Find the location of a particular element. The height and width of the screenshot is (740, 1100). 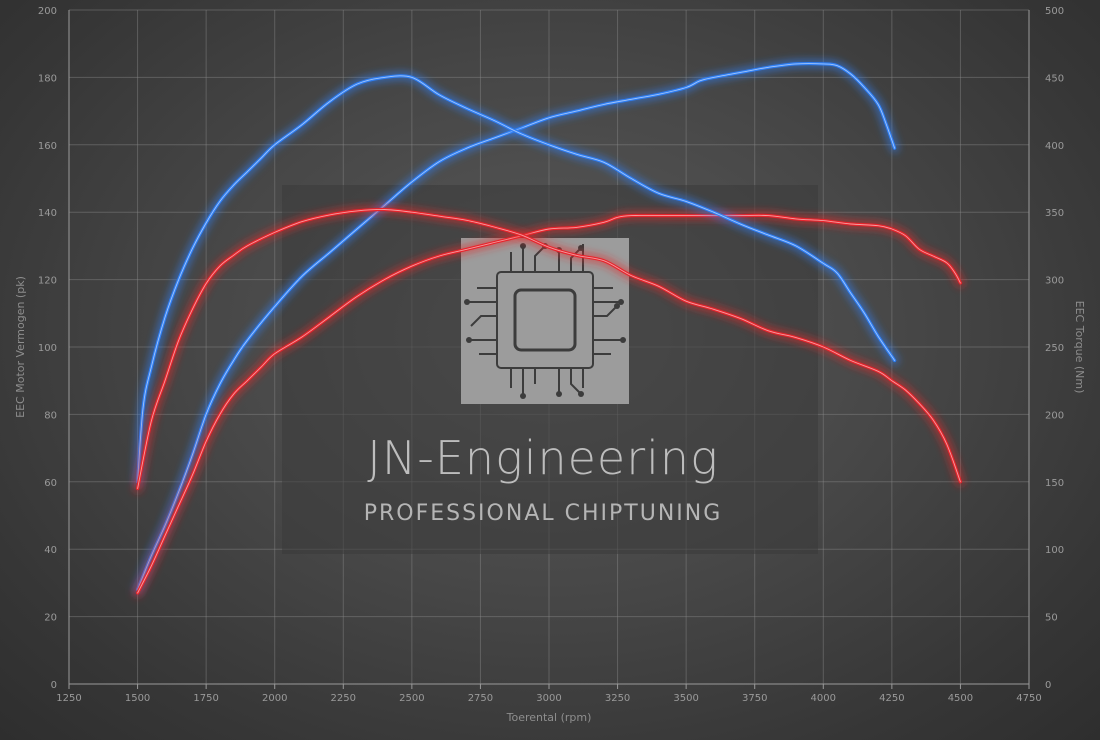

y-axis-title: EEC Motor Vermogen (pk) is located at coordinates (20, 347).